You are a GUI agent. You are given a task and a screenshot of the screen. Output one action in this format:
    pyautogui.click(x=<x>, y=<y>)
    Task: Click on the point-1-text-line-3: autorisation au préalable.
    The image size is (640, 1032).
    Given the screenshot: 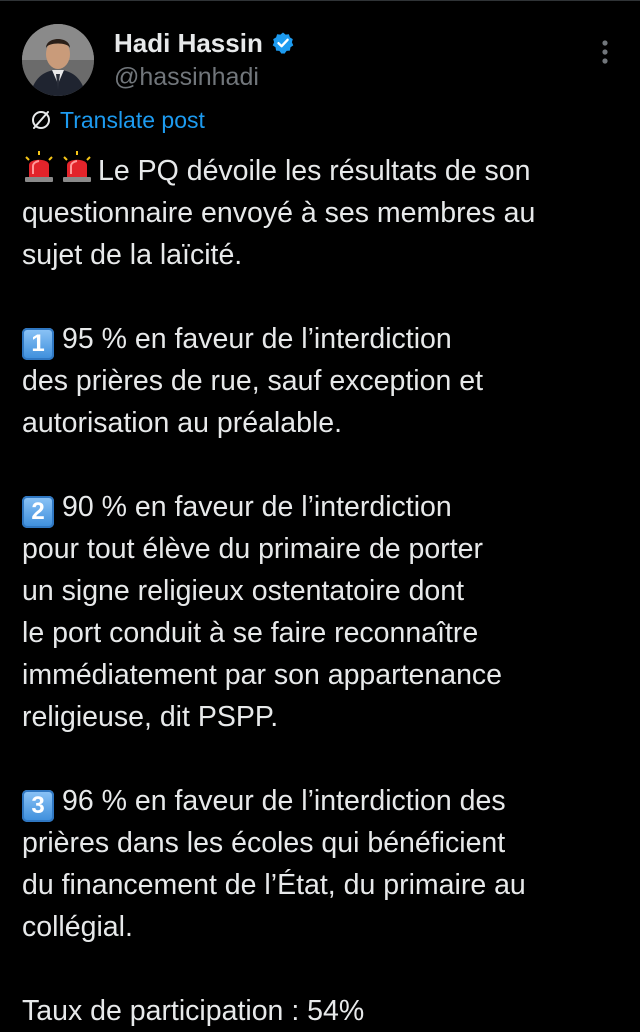 What is the action you would take?
    pyautogui.click(x=182, y=423)
    